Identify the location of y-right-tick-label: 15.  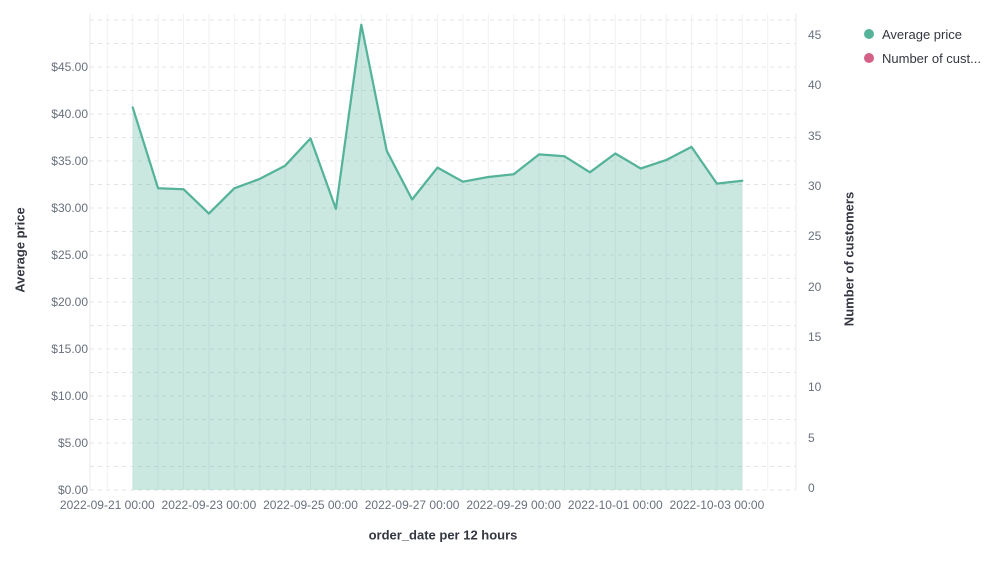
(815, 336).